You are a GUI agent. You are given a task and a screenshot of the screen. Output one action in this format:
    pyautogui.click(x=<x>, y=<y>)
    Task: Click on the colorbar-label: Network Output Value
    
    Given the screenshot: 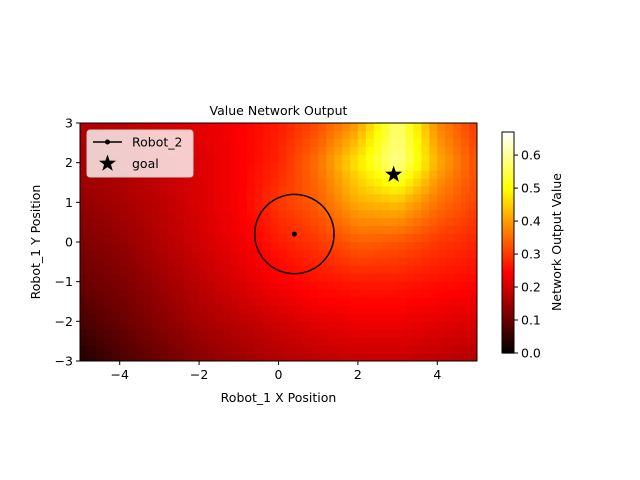 What is the action you would take?
    pyautogui.click(x=556, y=242)
    